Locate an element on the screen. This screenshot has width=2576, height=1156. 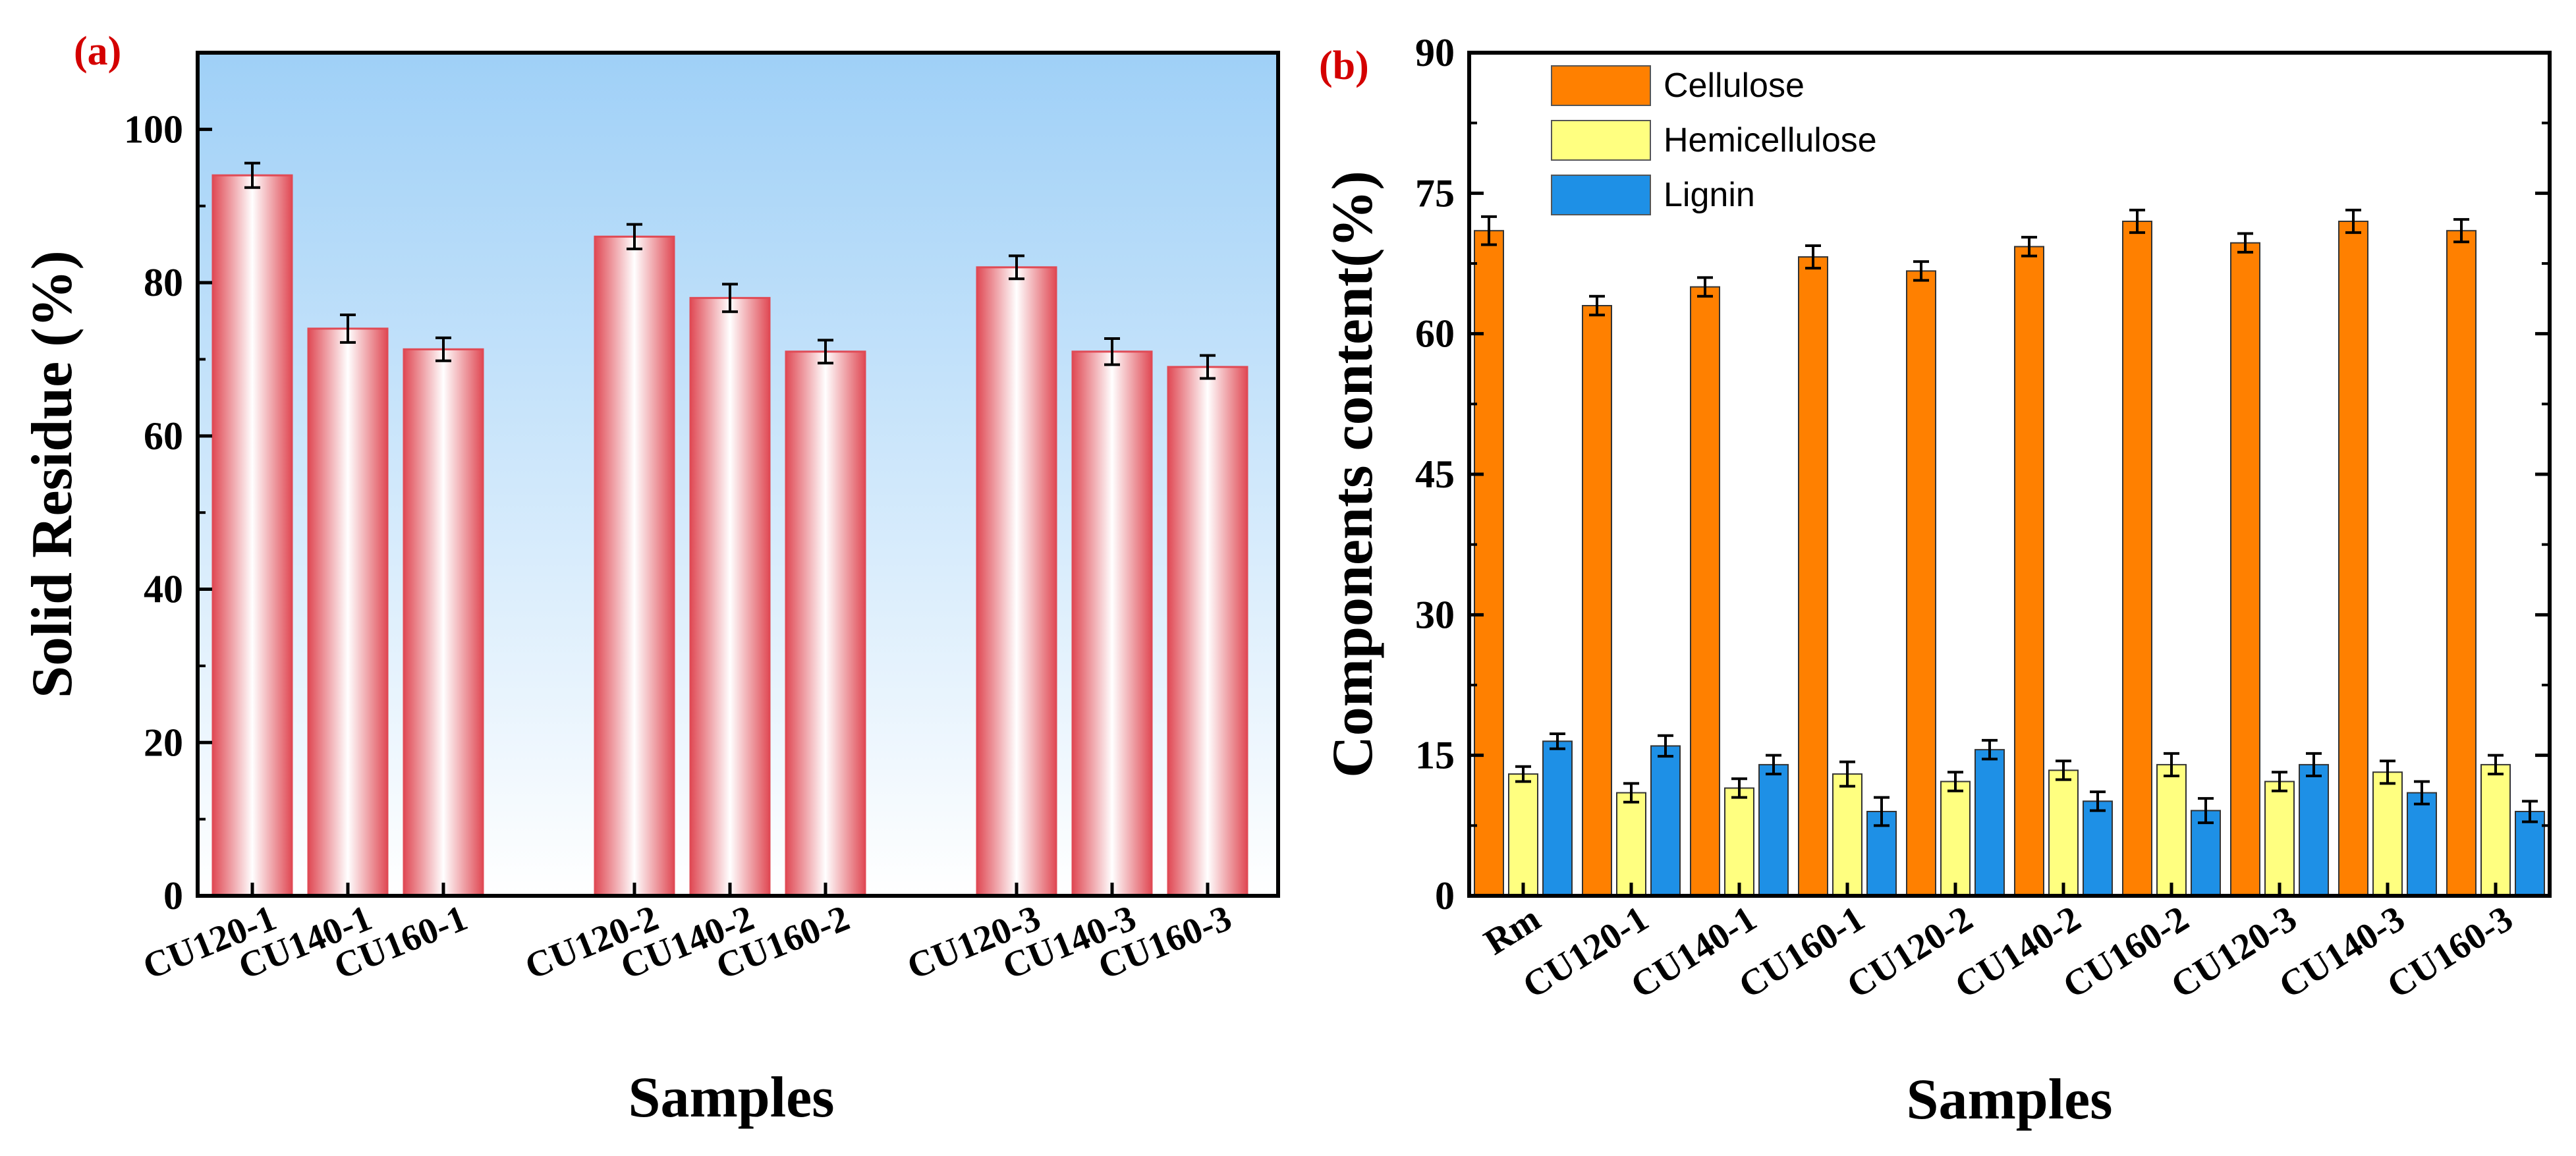
y-tick-label: 15 is located at coordinates (1435, 756).